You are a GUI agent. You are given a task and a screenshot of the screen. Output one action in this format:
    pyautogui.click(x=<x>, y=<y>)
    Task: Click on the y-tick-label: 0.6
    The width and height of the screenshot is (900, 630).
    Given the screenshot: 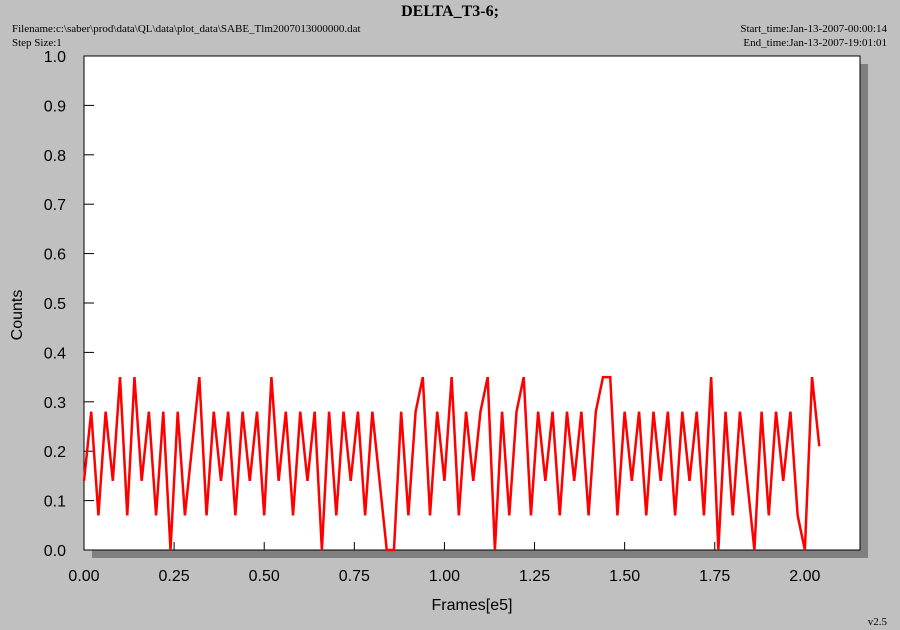 What is the action you would take?
    pyautogui.click(x=55, y=255)
    